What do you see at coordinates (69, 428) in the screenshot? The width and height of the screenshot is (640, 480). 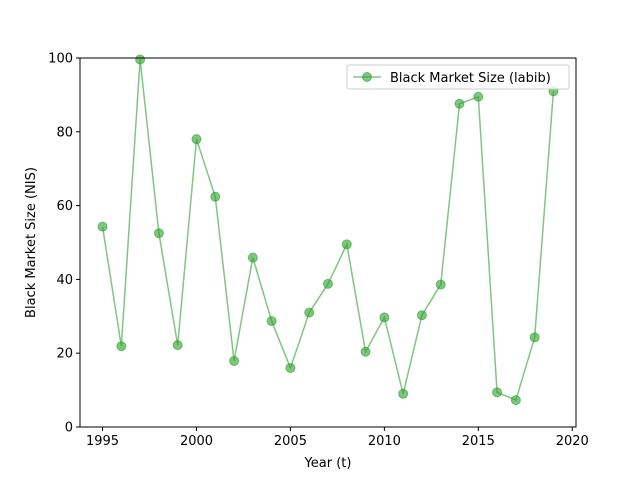 I see `y-tick-label: 0` at bounding box center [69, 428].